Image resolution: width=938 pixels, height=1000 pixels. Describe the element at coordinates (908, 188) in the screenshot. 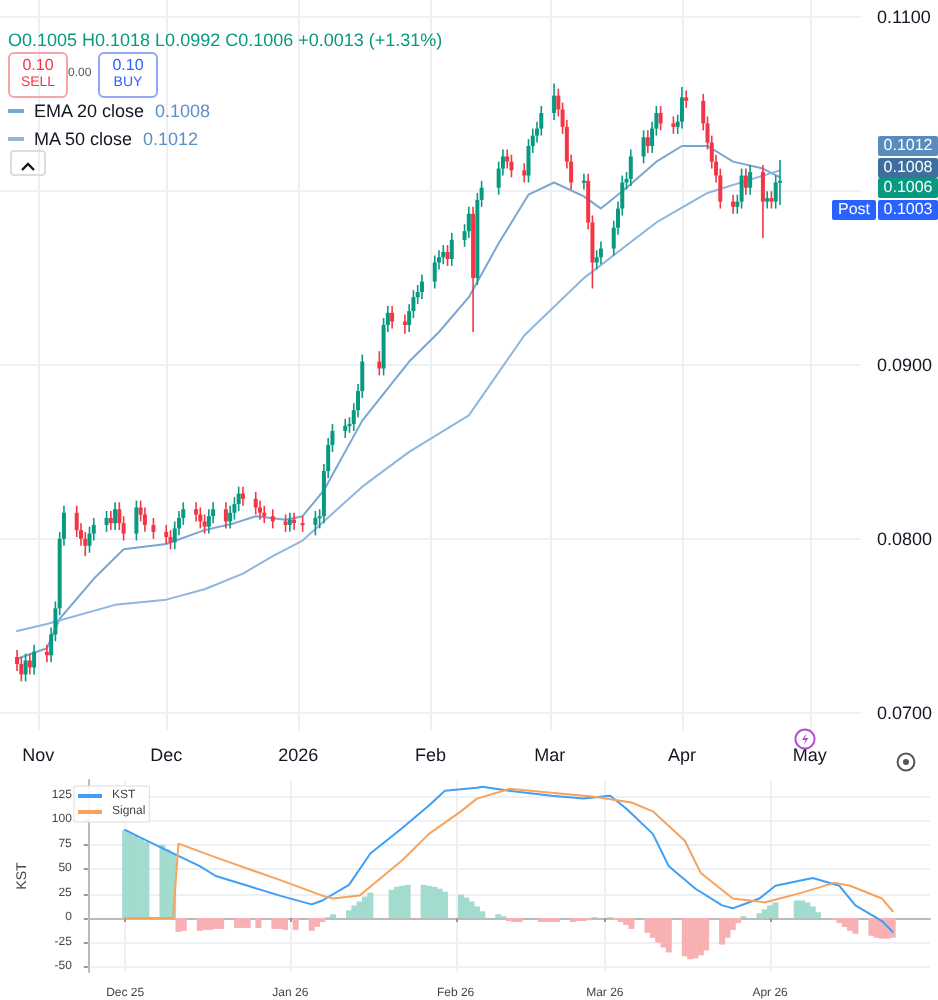

I see `text: 0.1006` at that location.